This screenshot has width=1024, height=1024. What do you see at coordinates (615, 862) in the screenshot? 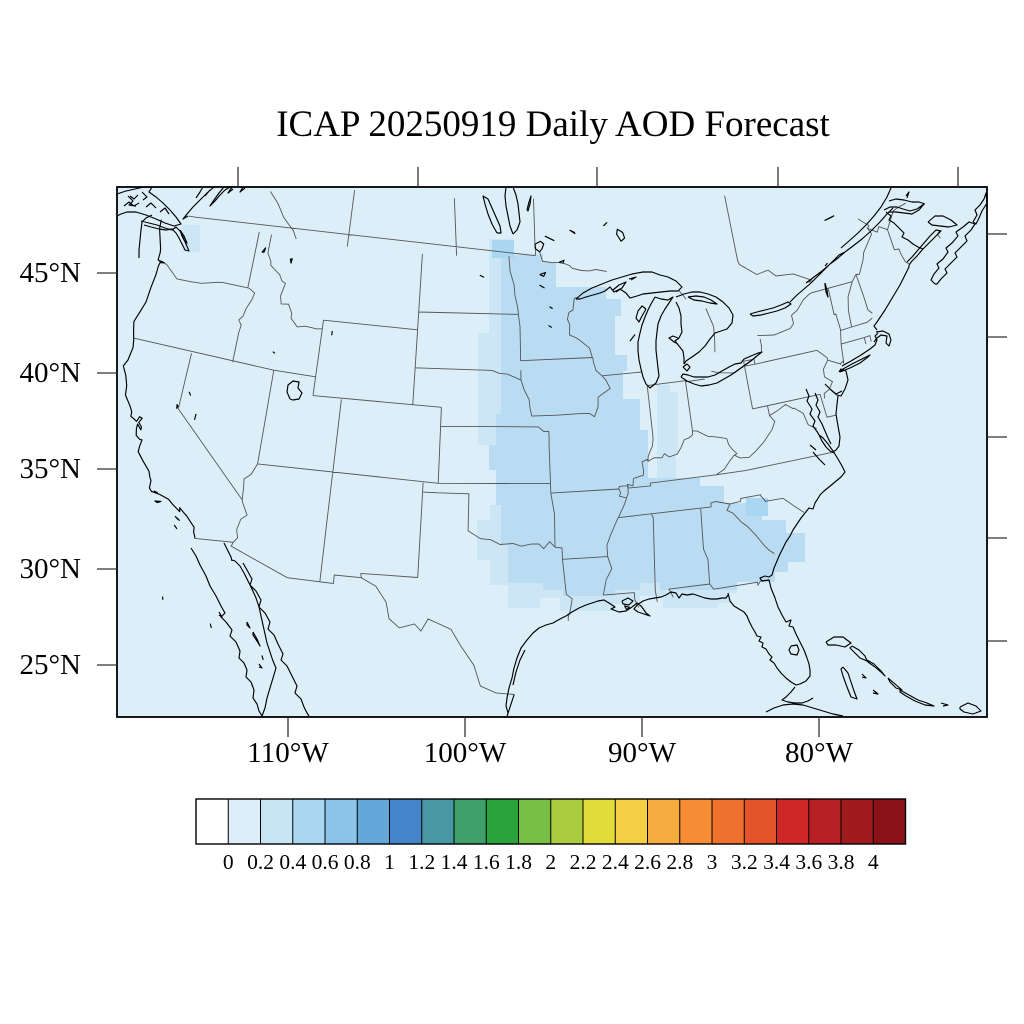
I see `svg-text: 2.4` at bounding box center [615, 862].